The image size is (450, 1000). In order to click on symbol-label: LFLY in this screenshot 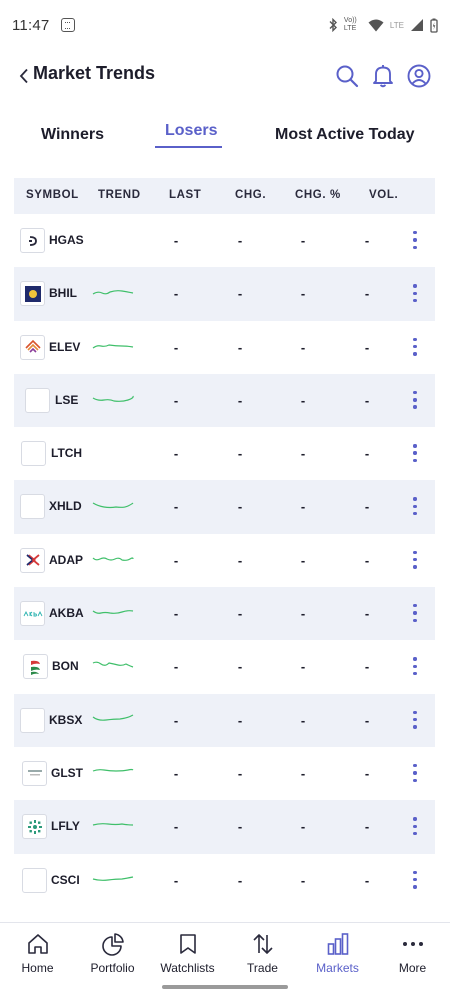, I will do `click(65, 826)`.